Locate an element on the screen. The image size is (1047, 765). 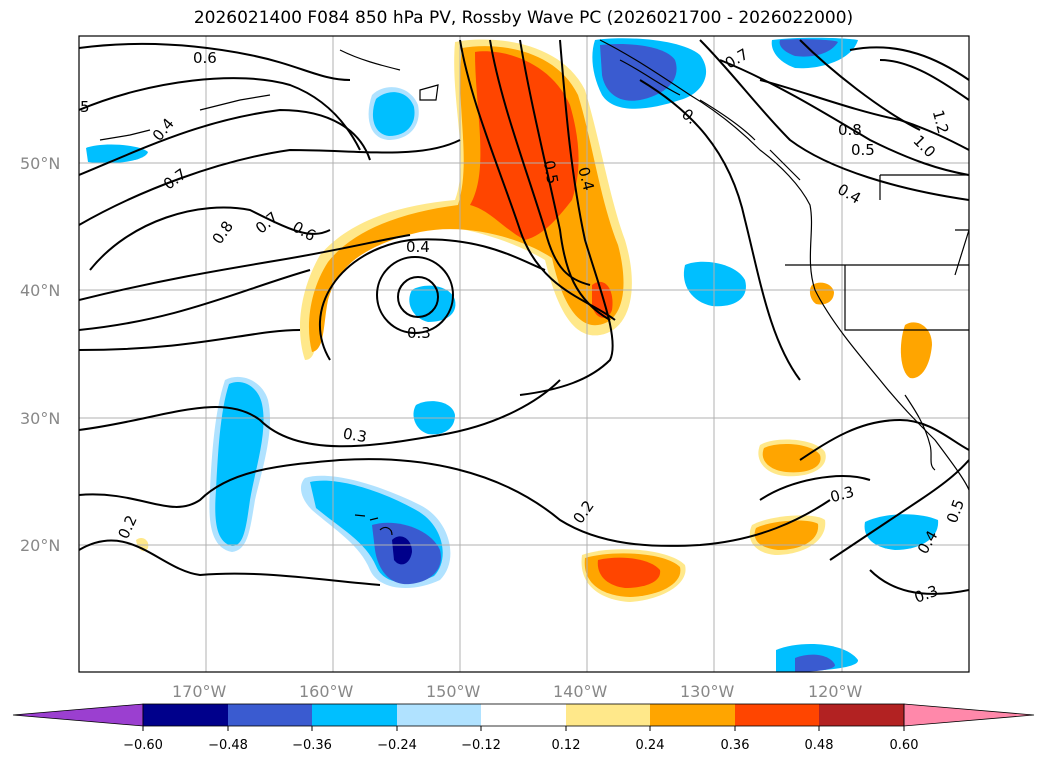
lon-label: 140°W is located at coordinates (580, 691).